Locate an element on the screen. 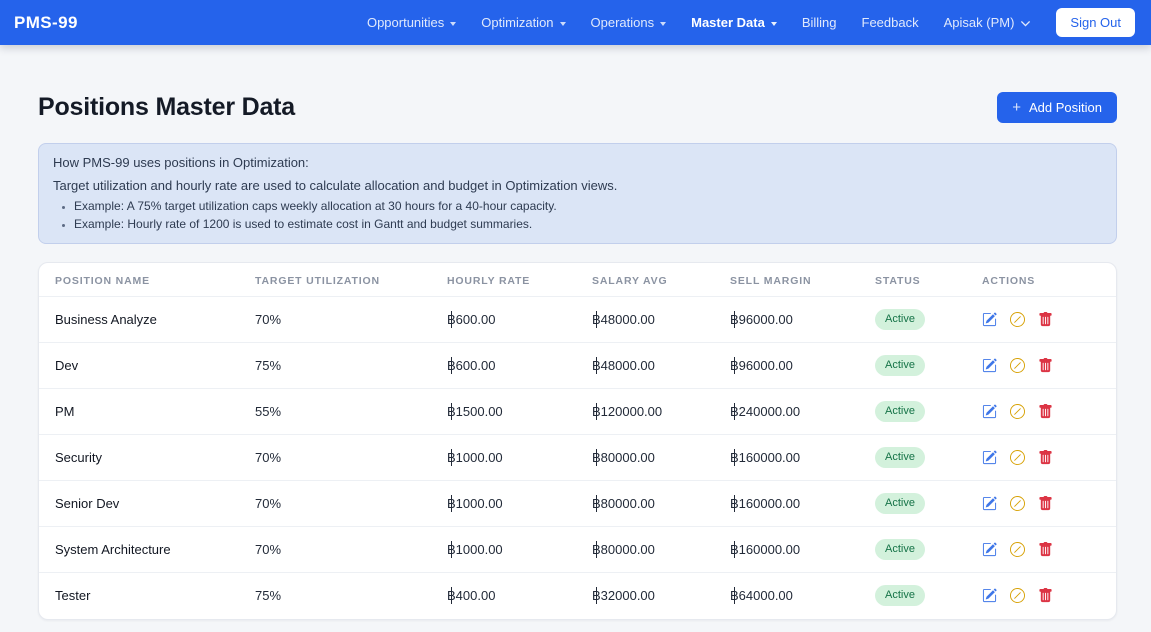  nav-item-feedback: Feedback is located at coordinates (890, 22).